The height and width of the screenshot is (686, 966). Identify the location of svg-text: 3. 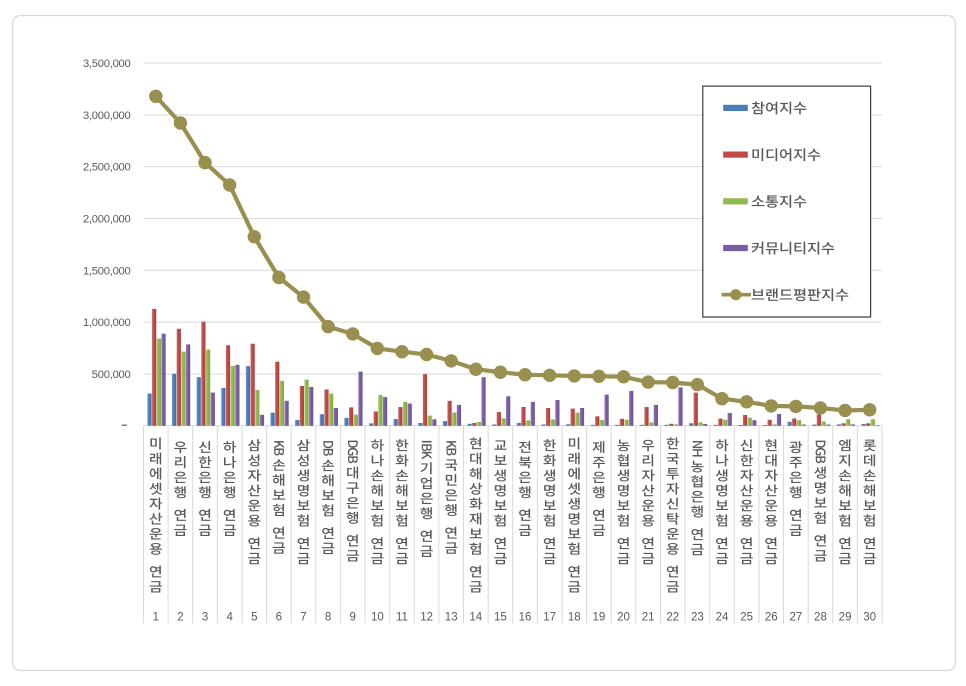
(205, 618).